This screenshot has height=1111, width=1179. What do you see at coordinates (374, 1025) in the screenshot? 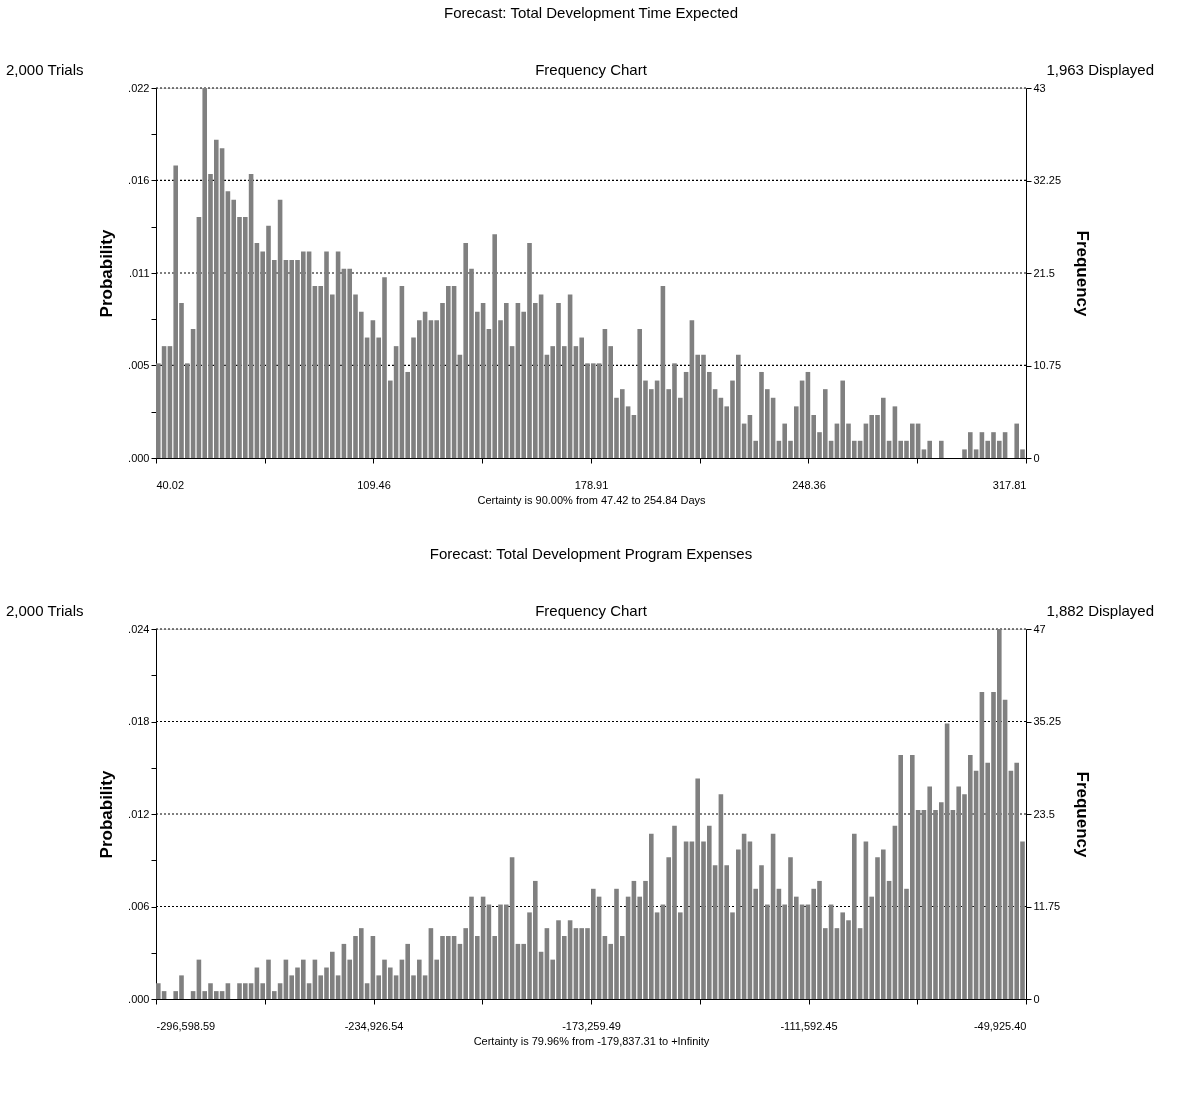
I see `x-tick-label: -234,926.54` at bounding box center [374, 1025].